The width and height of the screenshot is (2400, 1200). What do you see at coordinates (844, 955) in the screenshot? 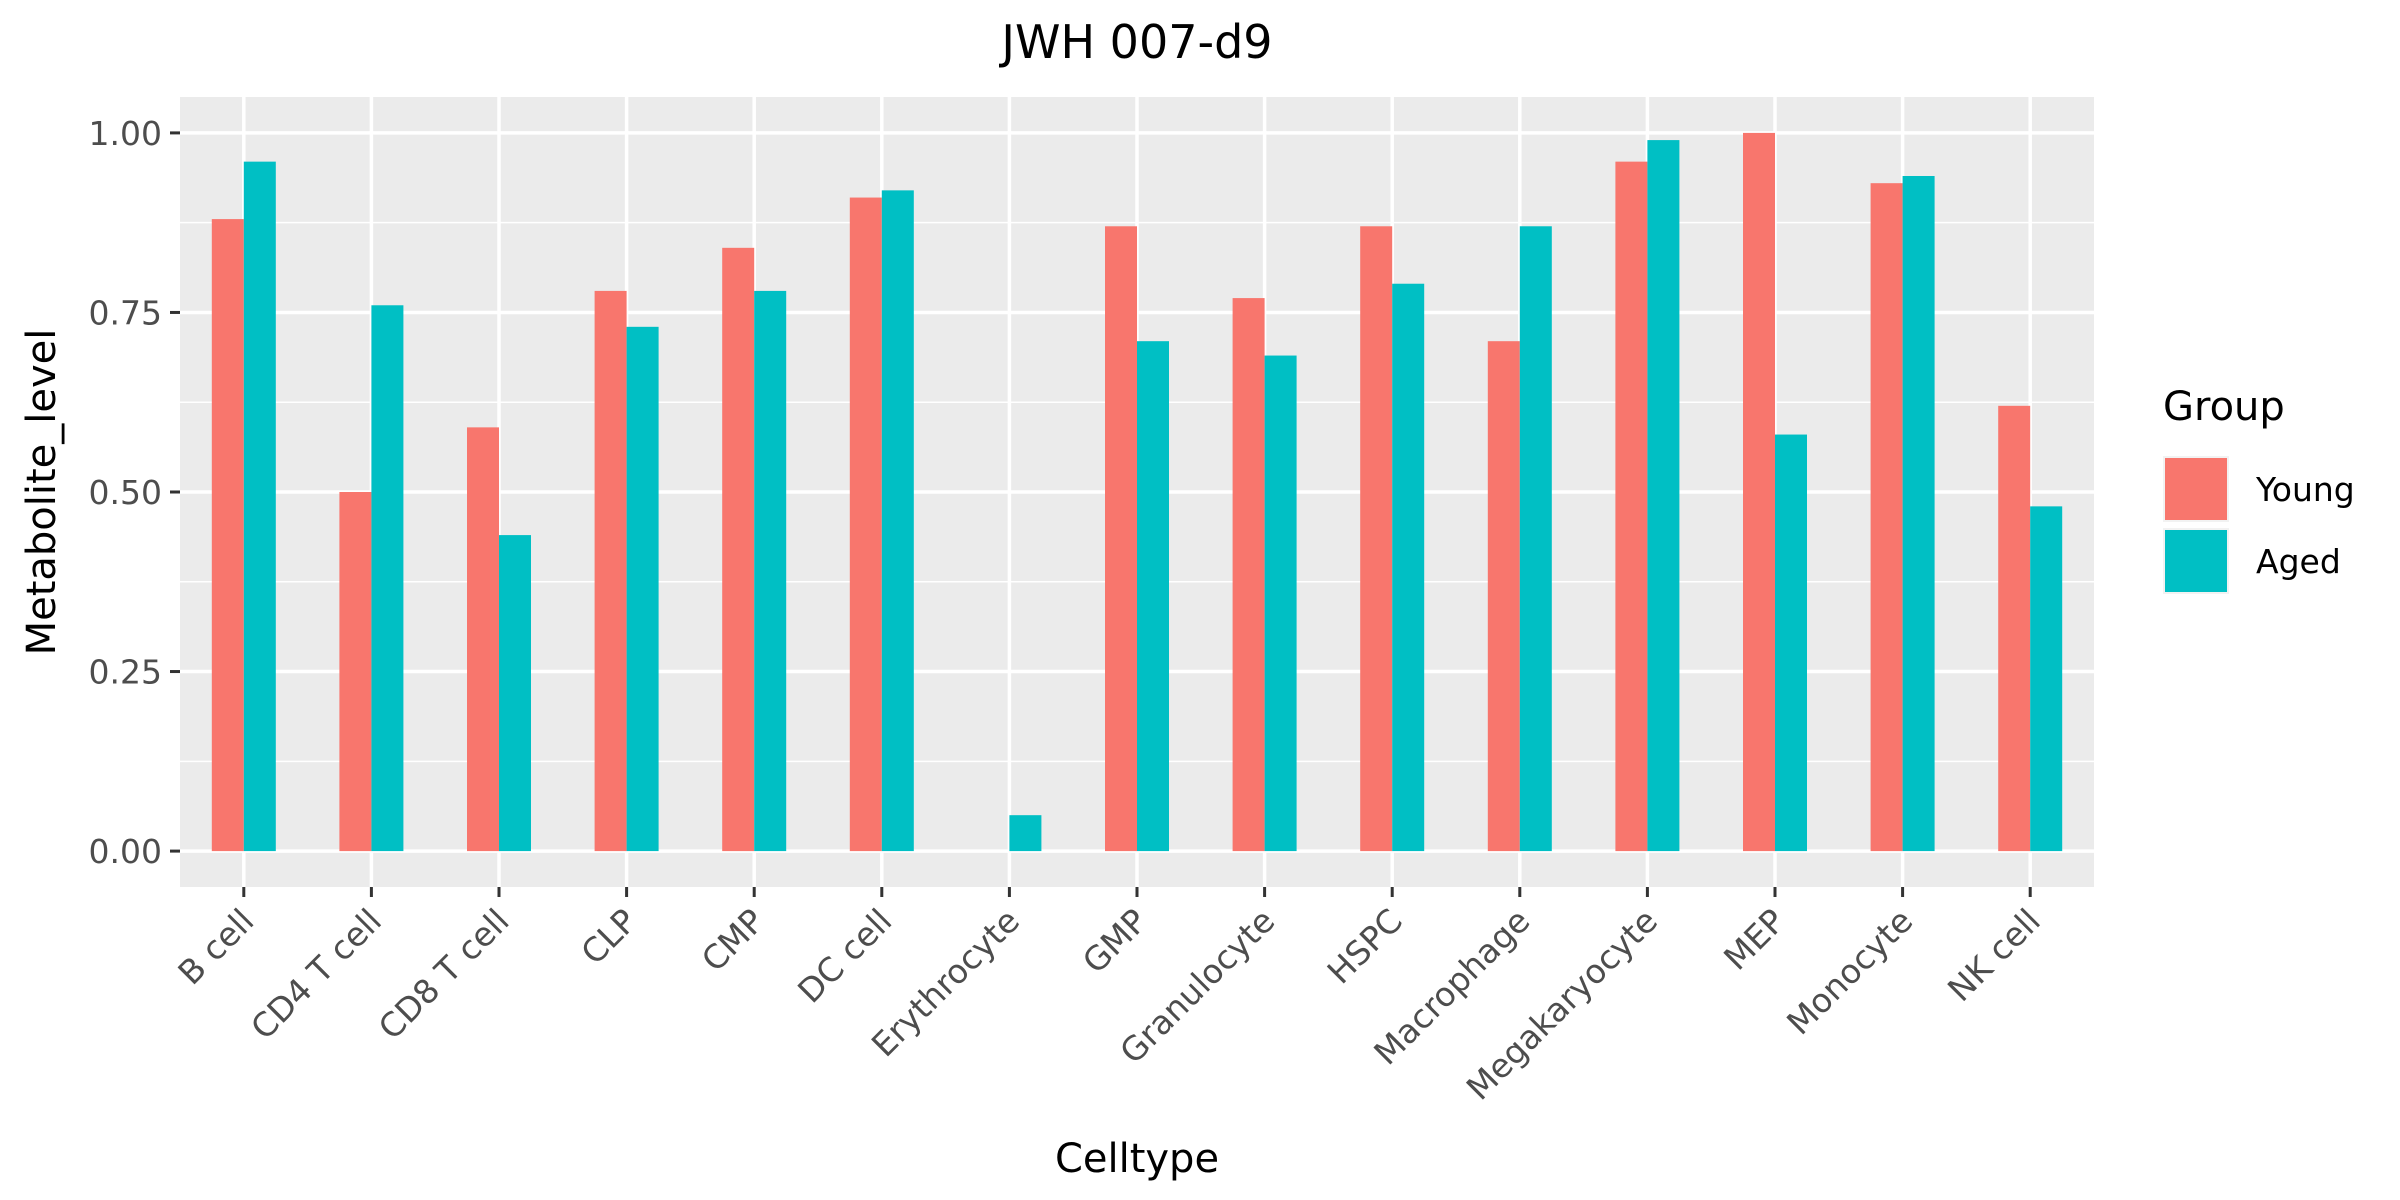
I see `x-tick-label: DC cell` at bounding box center [844, 955].